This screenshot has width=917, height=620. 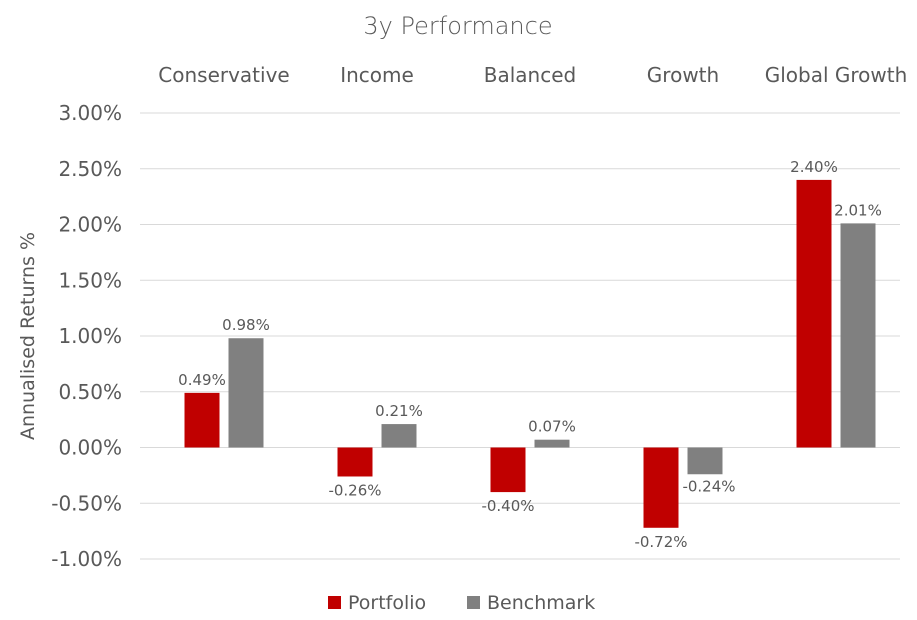 What do you see at coordinates (399, 411) in the screenshot?
I see `data-label: 0.21%` at bounding box center [399, 411].